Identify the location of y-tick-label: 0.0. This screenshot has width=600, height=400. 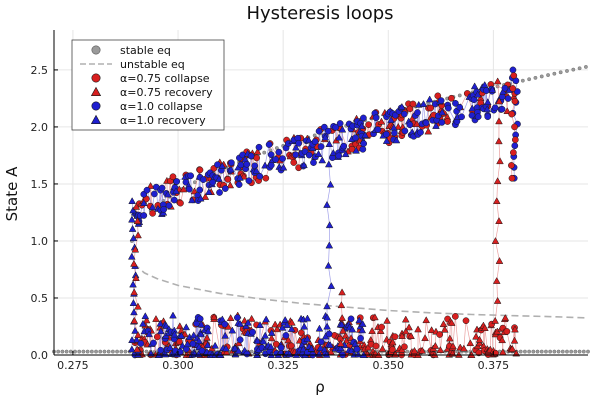
(40, 355).